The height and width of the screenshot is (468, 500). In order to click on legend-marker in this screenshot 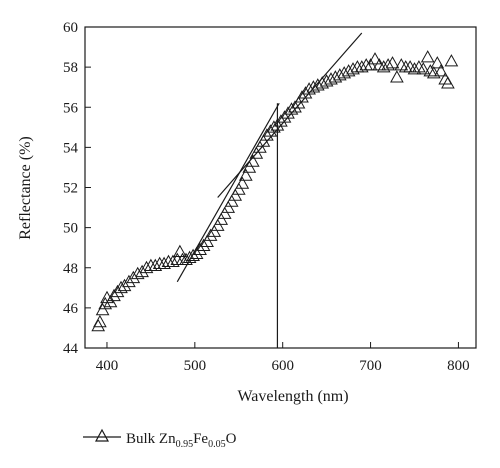, I will do `click(102, 435)`.